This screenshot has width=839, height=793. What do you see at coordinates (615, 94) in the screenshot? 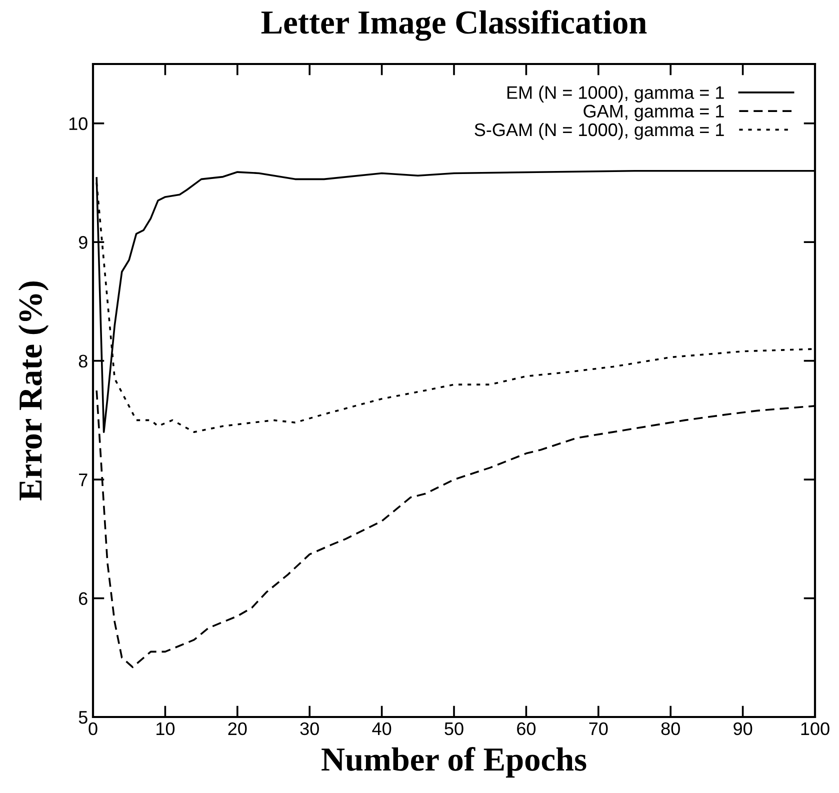
I see `legend-label: EM (N = 1000), gamma = 1` at bounding box center [615, 94].